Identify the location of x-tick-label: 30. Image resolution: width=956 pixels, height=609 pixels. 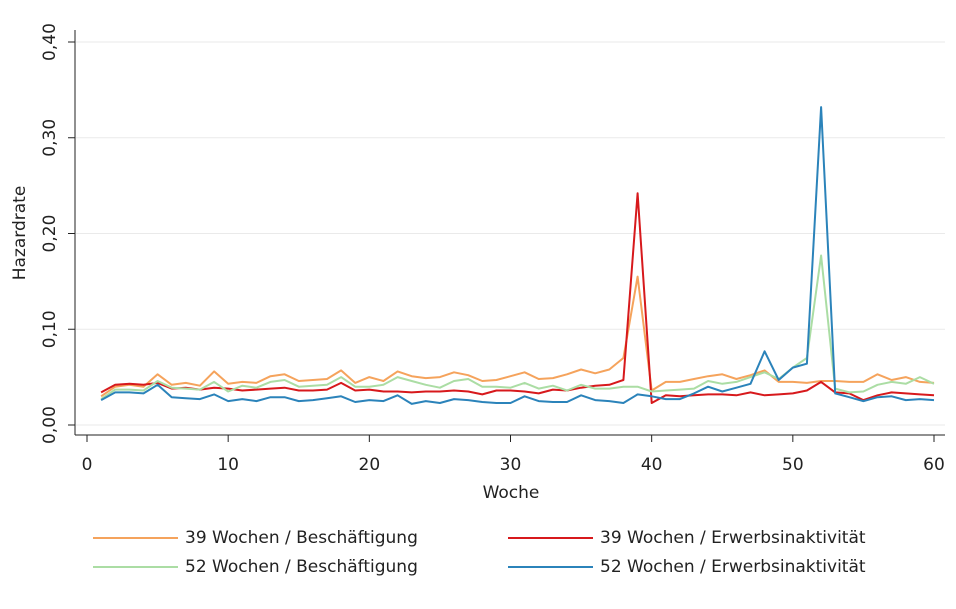
(511, 465).